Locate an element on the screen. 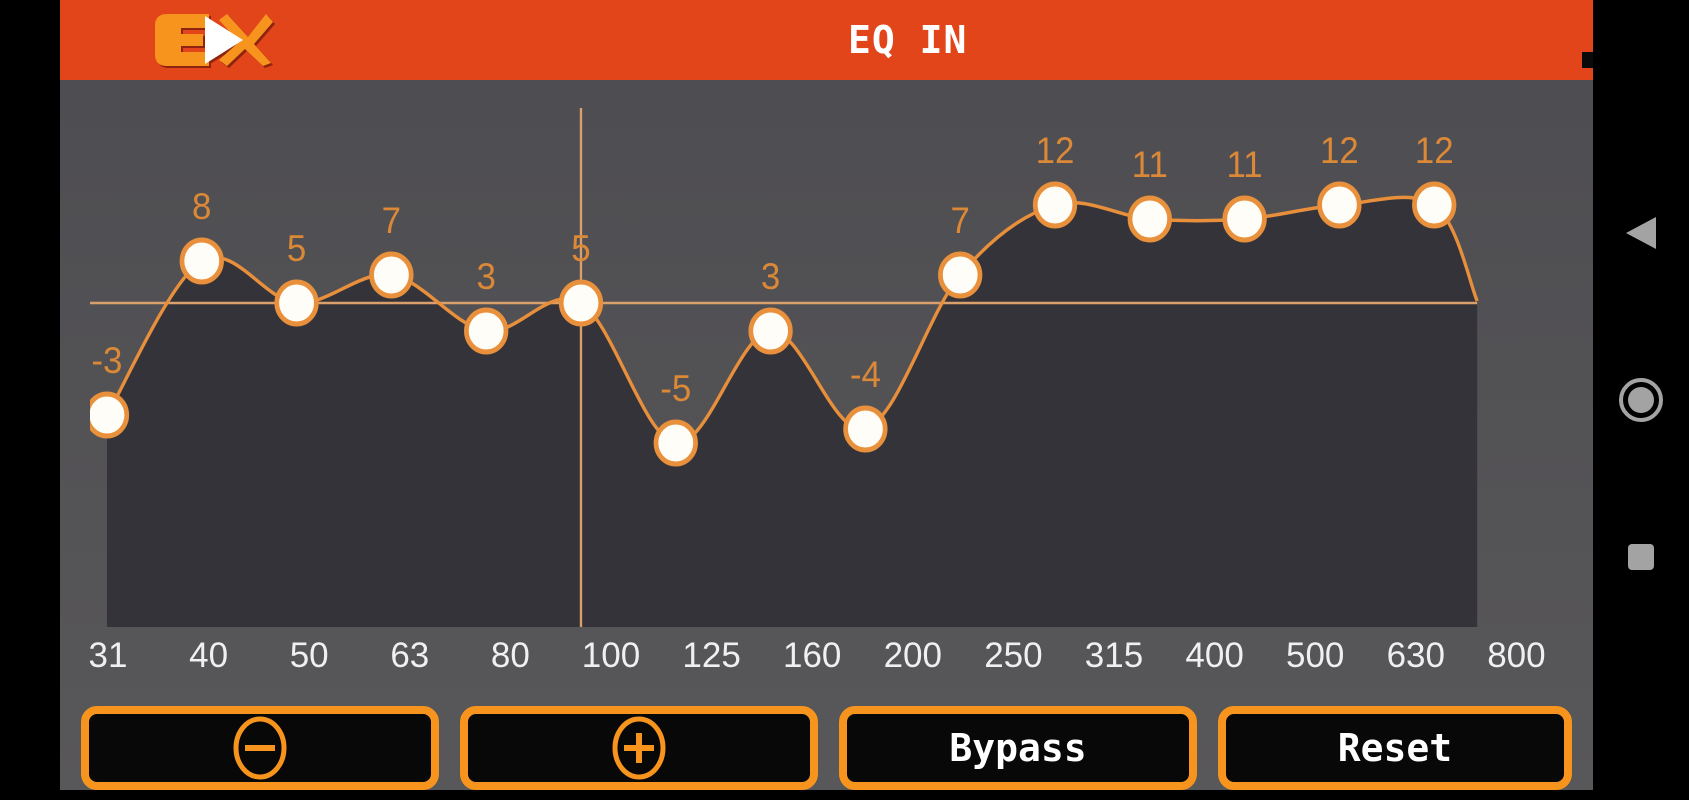 The image size is (1689, 800). freq-label-125hz: 125 is located at coordinates (711, 655).